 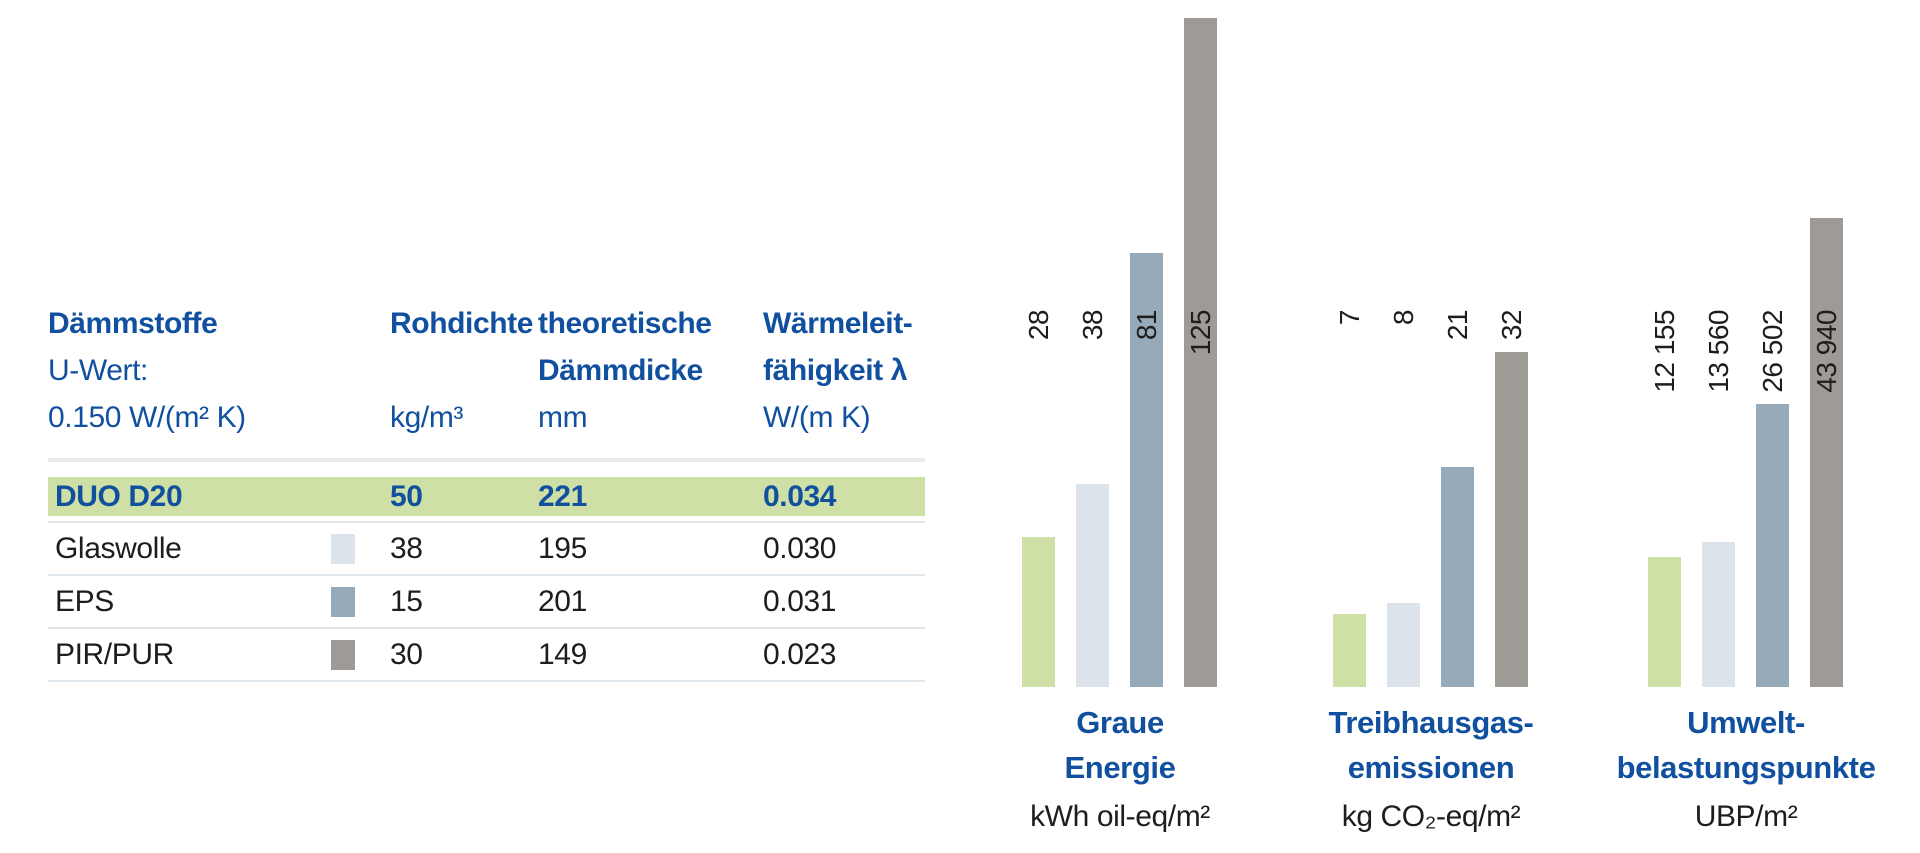 I want to click on header-col-waermeleitfaehigkeit: Wärmeleit- fähigkeit λ W/(m K), so click(x=838, y=370).